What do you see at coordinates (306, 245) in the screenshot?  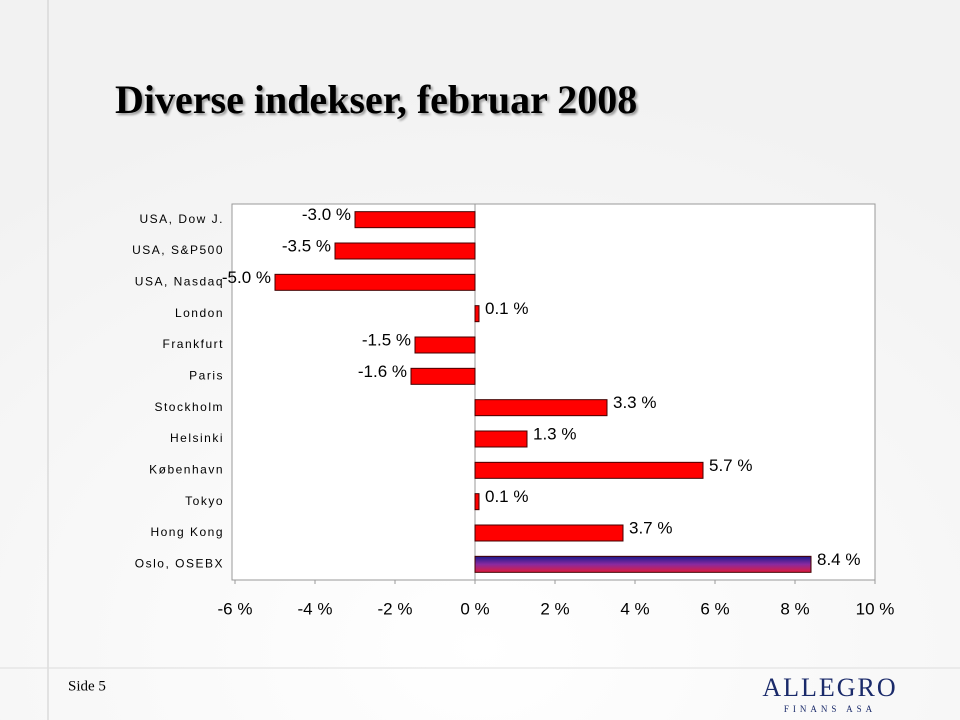 I see `value-label: -3.5 %` at bounding box center [306, 245].